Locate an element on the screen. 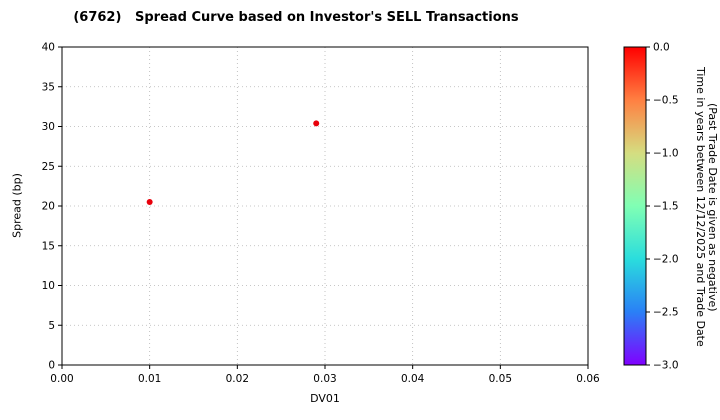  x-tick-label: 0.02 is located at coordinates (237, 379).